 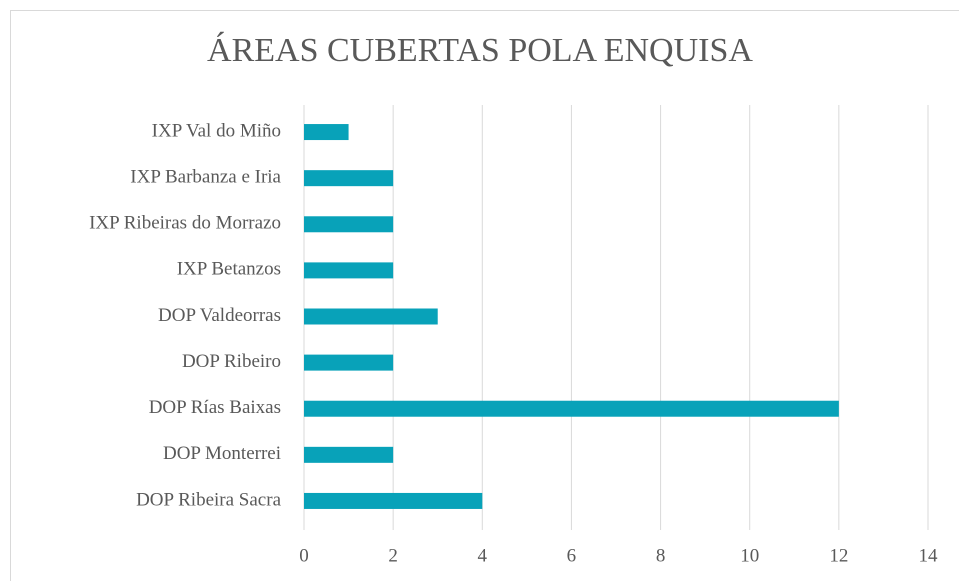 What do you see at coordinates (205, 177) in the screenshot?
I see `y-tick-label: IXP Barbanza e Iria` at bounding box center [205, 177].